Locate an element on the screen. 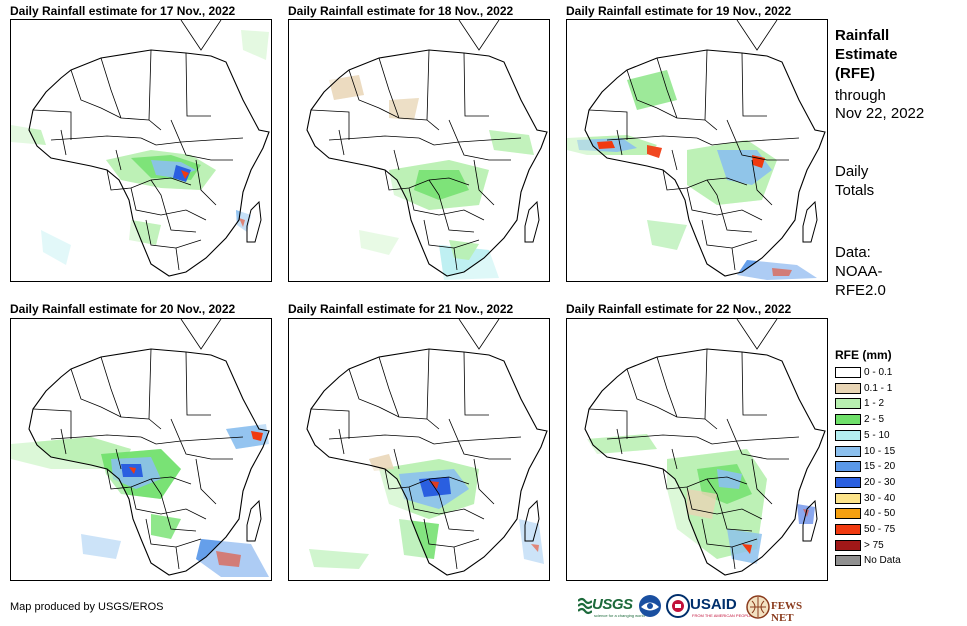  legend-item: 50 - 75 is located at coordinates (895, 530).